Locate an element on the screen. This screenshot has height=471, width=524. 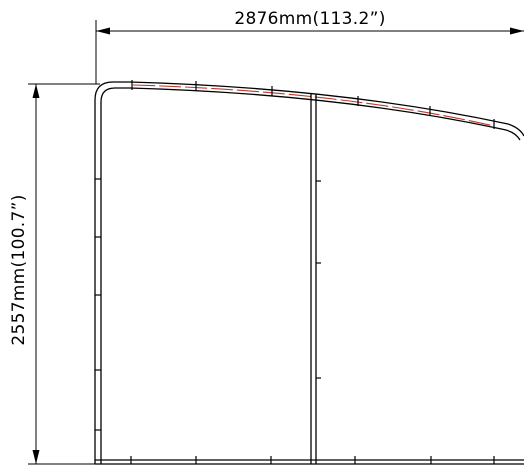
left-post-ticks is located at coordinates (98, 304).